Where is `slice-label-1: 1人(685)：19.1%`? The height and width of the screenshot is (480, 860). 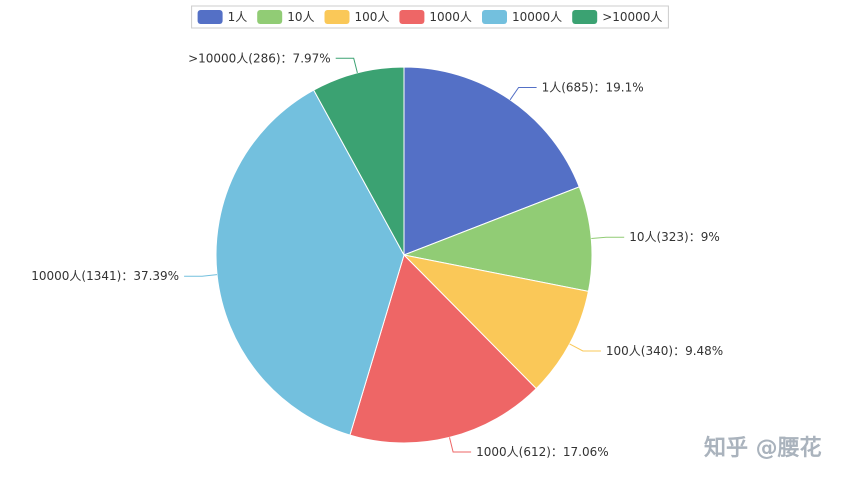 slice-label-1: 1人(685)：19.1% is located at coordinates (593, 88).